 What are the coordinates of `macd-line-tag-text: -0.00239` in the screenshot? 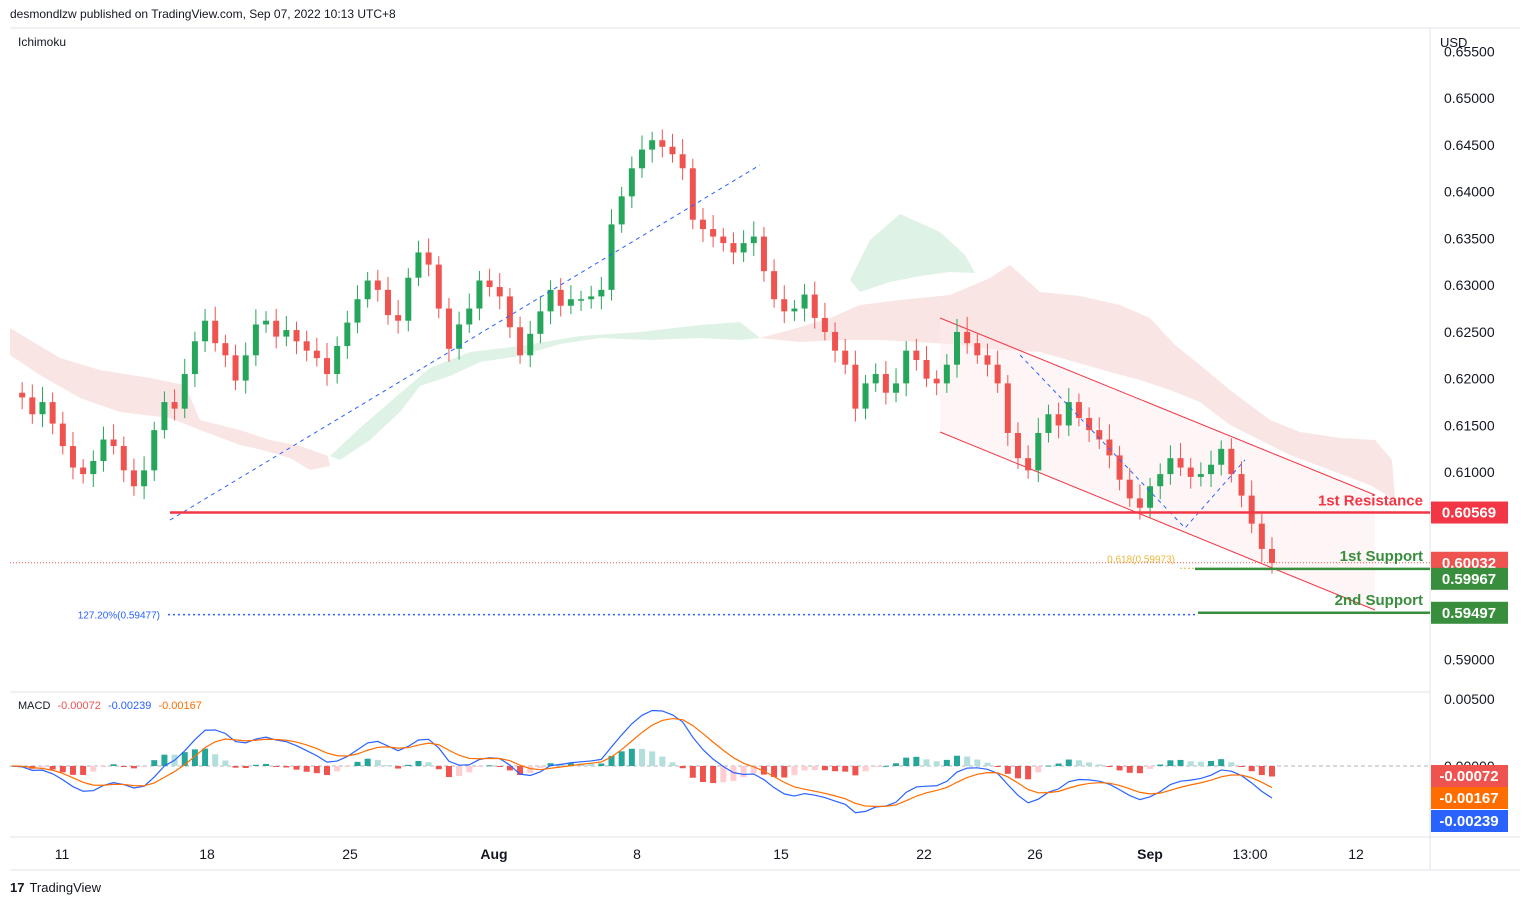 It's located at (1468, 821).